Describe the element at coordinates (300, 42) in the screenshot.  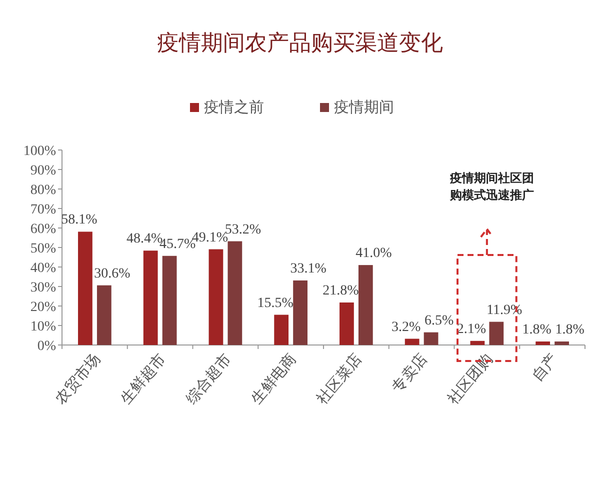
I see `chart-title: 疫情期间农产品购买渠道变化` at that location.